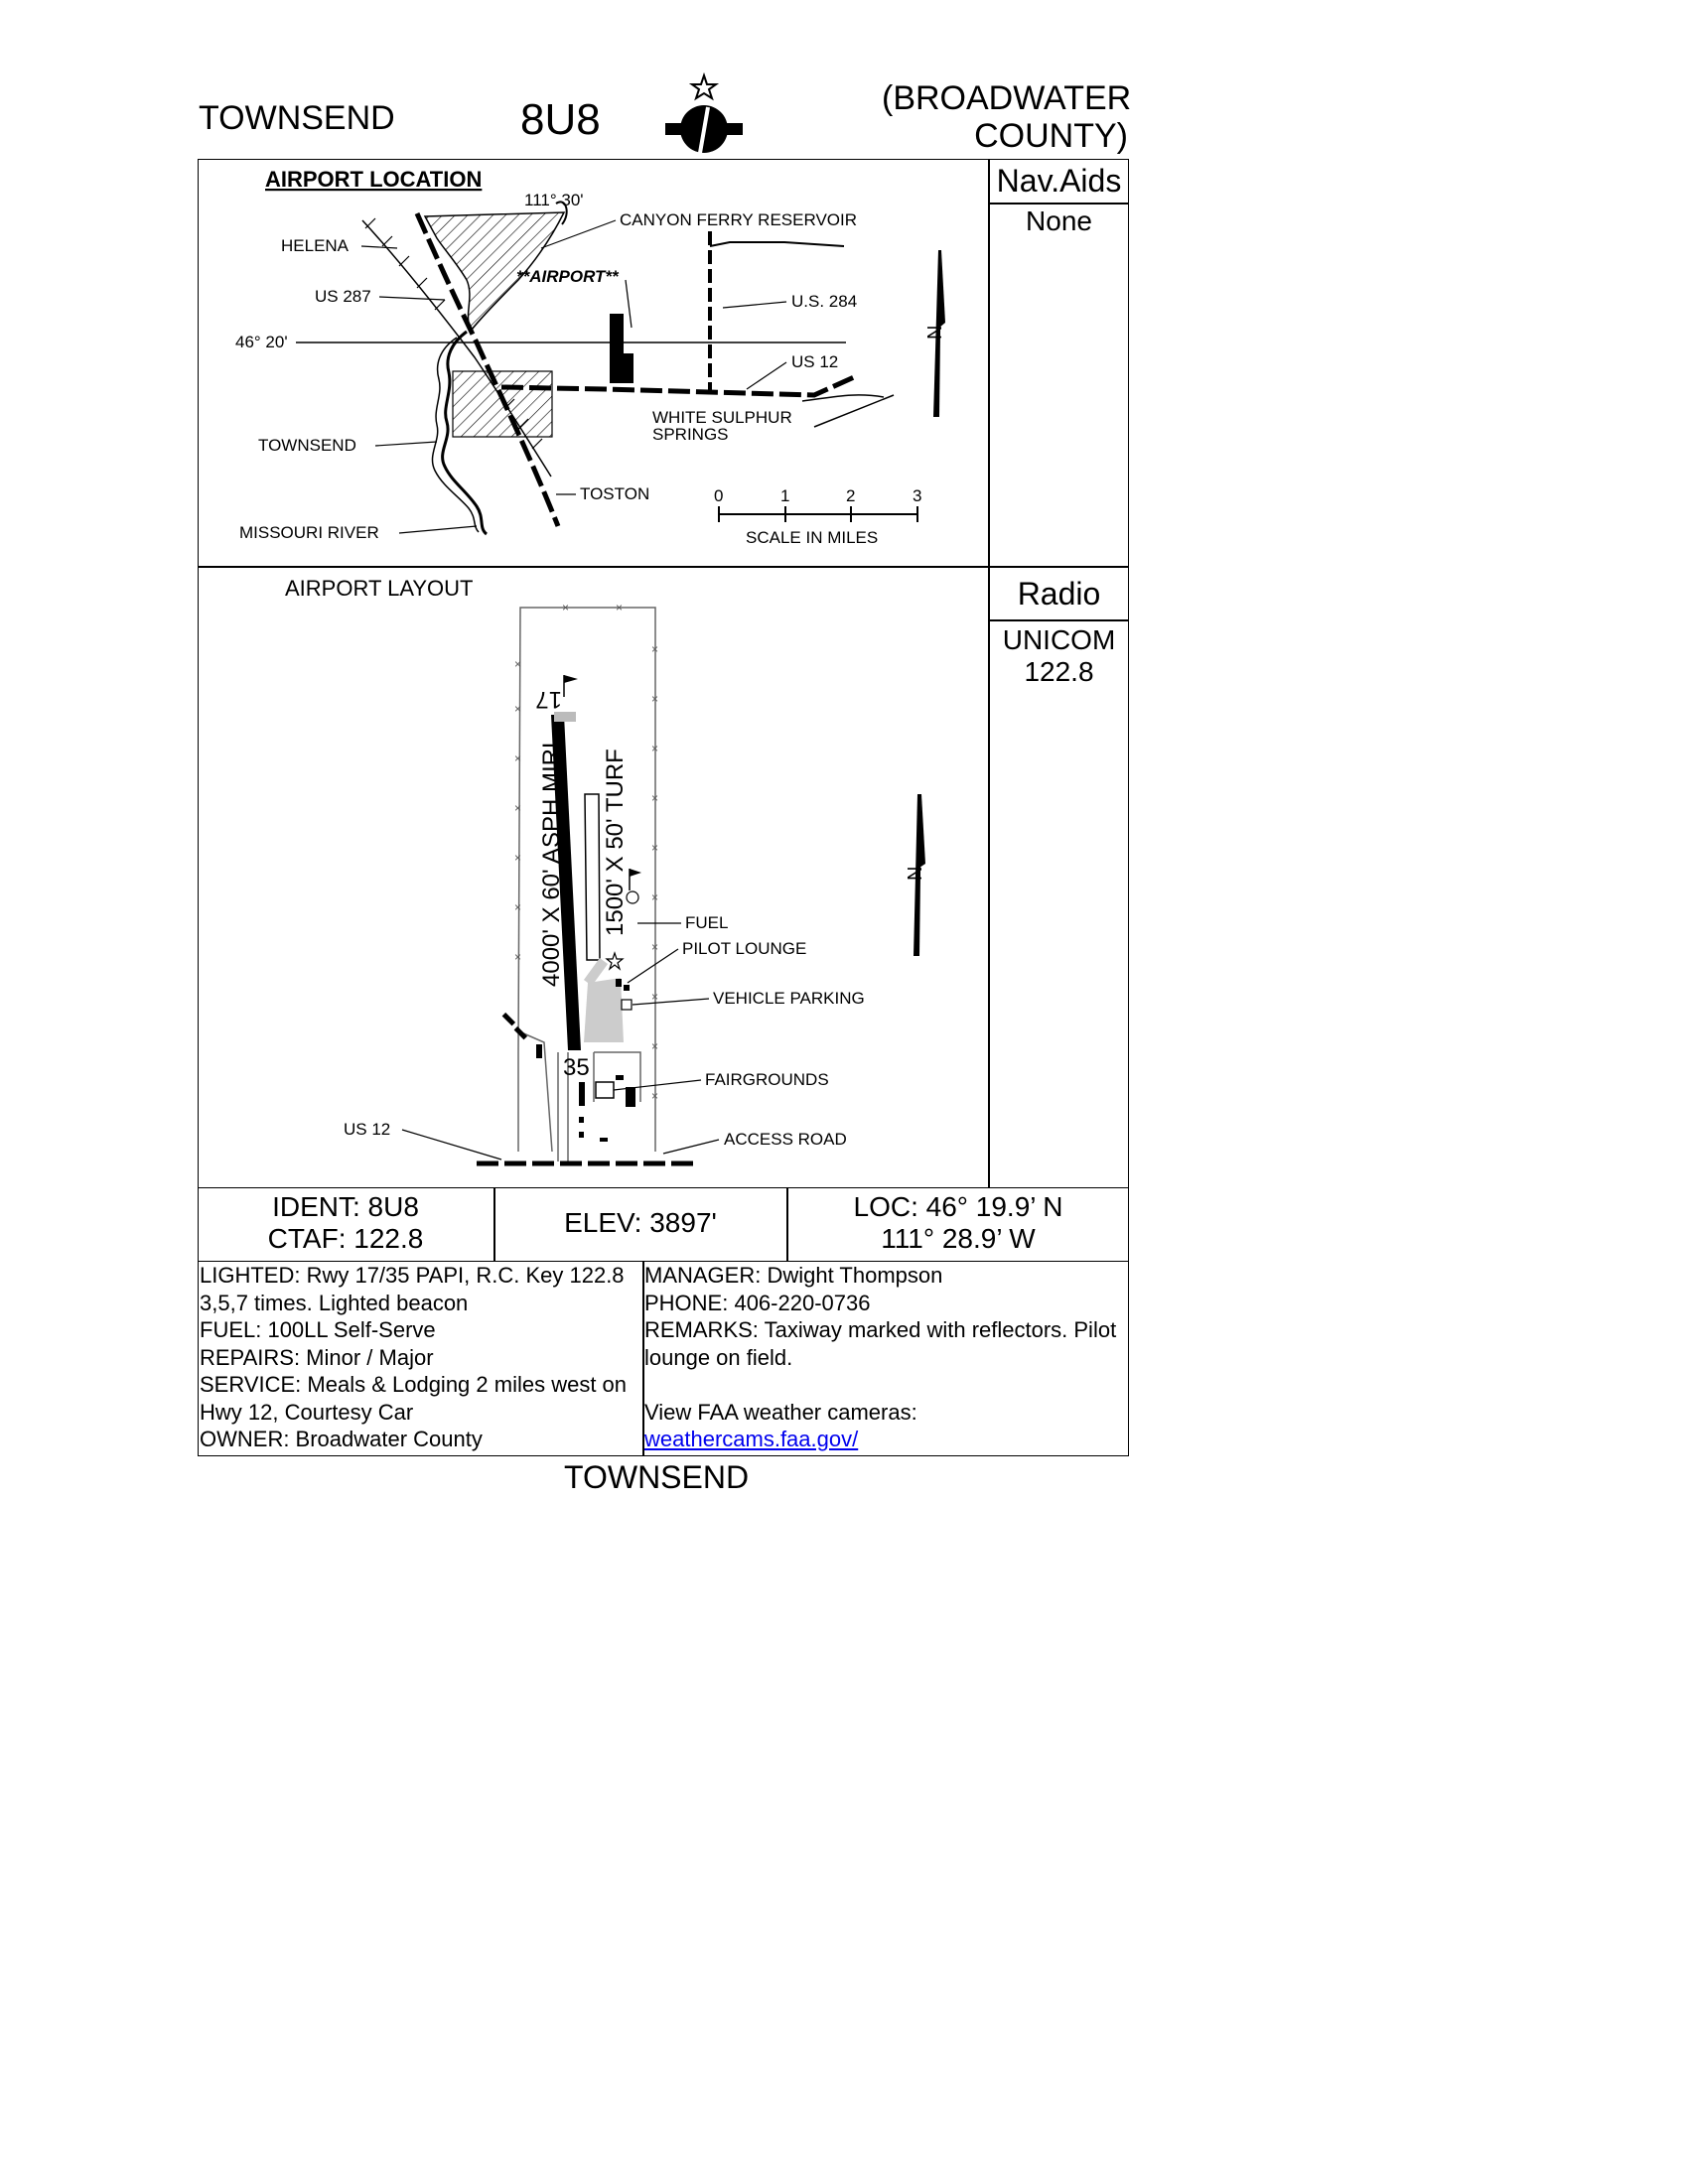 This screenshot has width=1688, height=2184. What do you see at coordinates (560, 119) in the screenshot?
I see `ident-title: 8U8` at bounding box center [560, 119].